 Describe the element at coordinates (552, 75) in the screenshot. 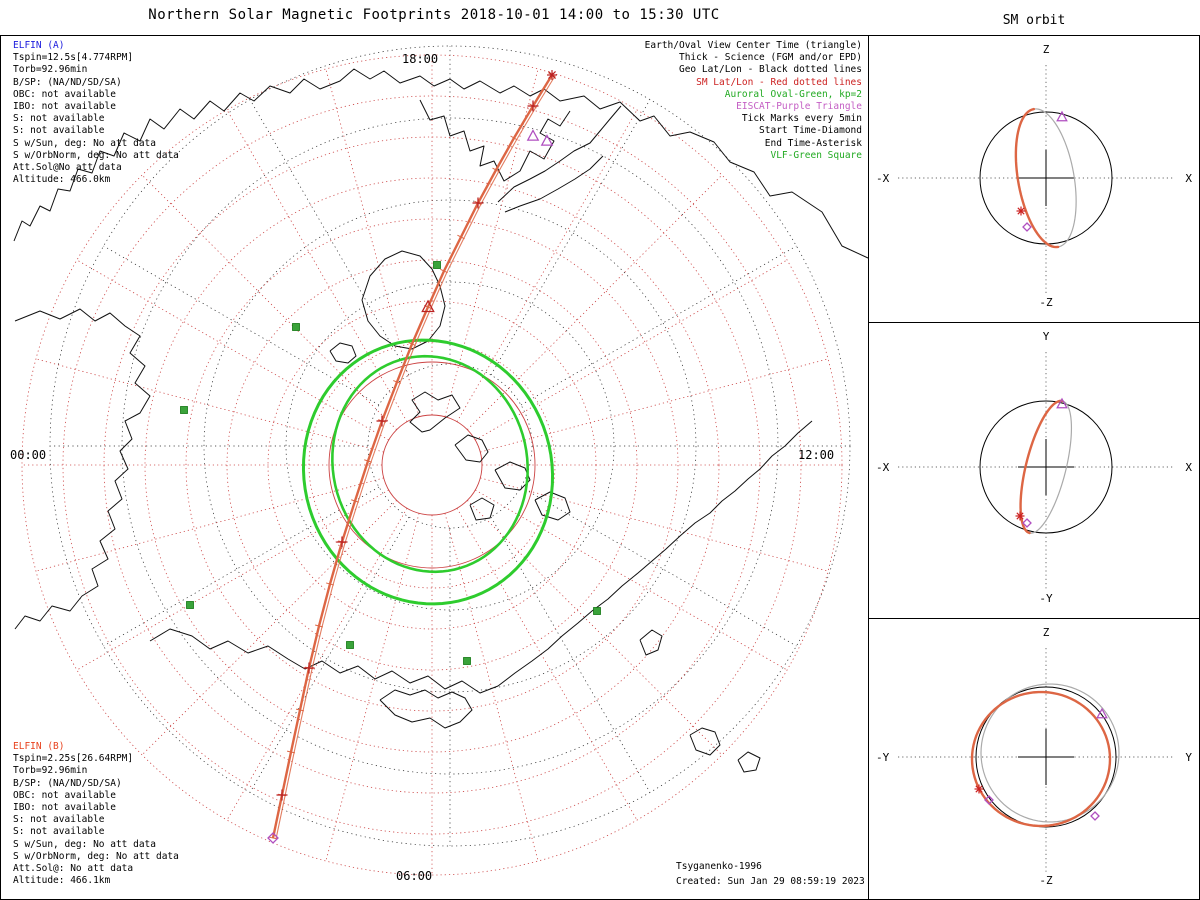

I see `end-time-asterisk` at that location.